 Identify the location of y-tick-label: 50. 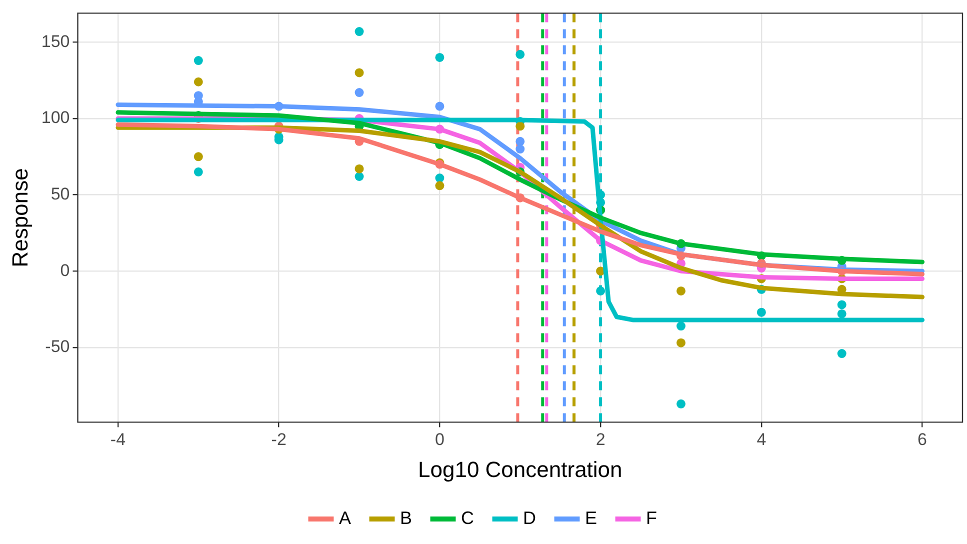
(60, 194).